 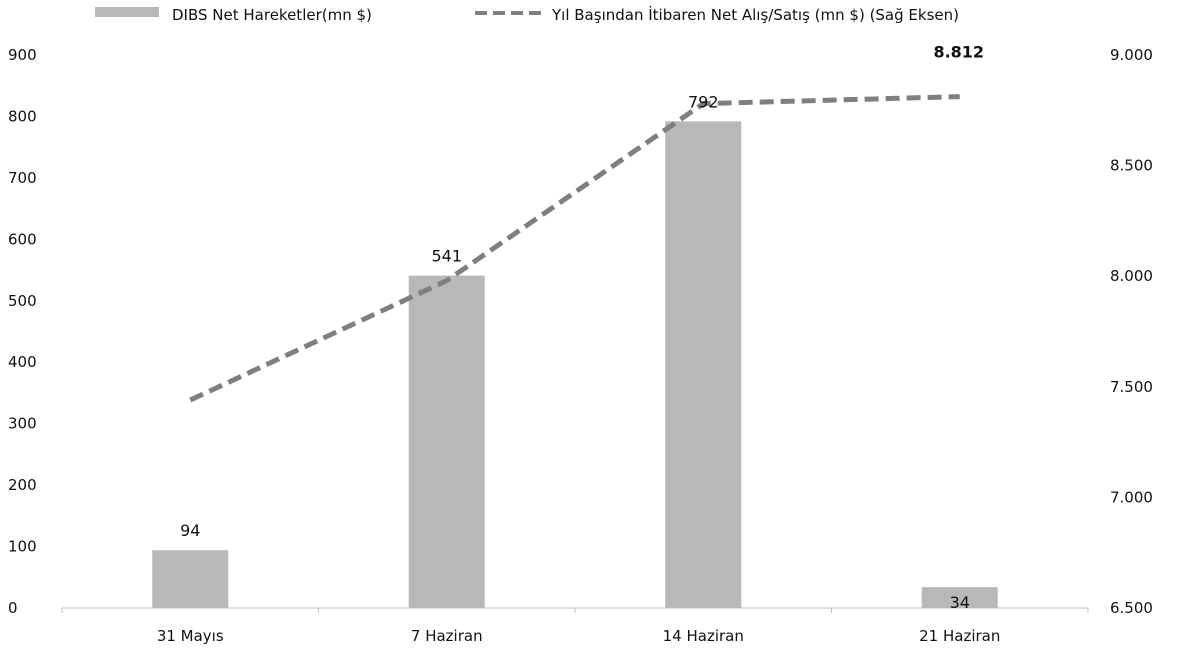 What do you see at coordinates (575, 626) in the screenshot?
I see `x-axis-ticks: 31 Mayıs 7 Haziran 14 Haziran 21 Haziran` at bounding box center [575, 626].